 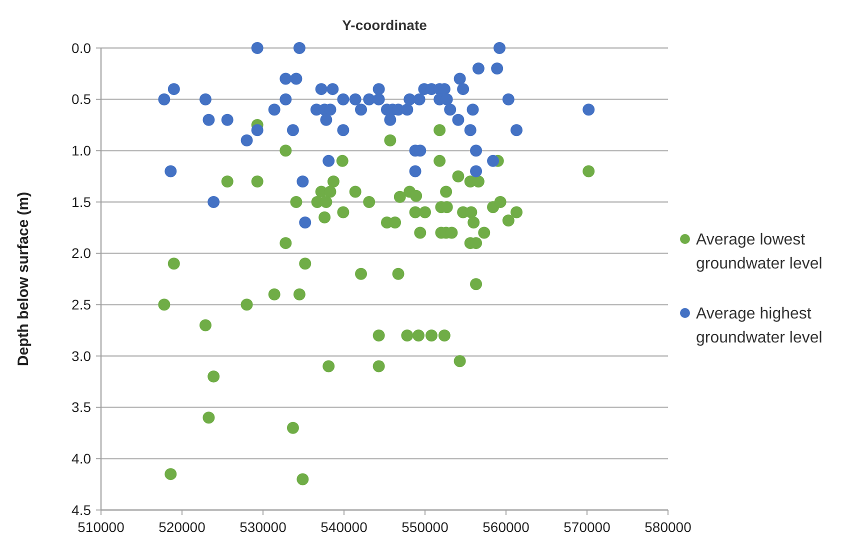 I want to click on y-tick-label: 0.0, so click(x=82, y=48).